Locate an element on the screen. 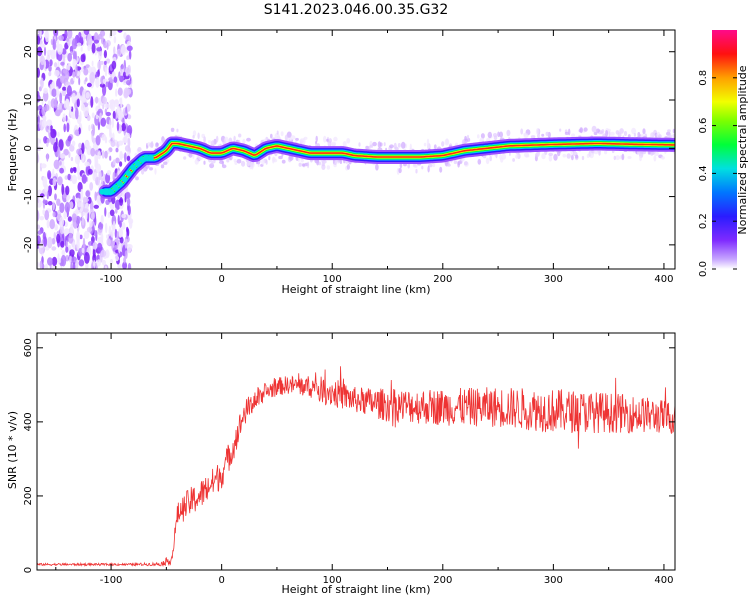  y-tick-label: 600 is located at coordinates (28, 347).